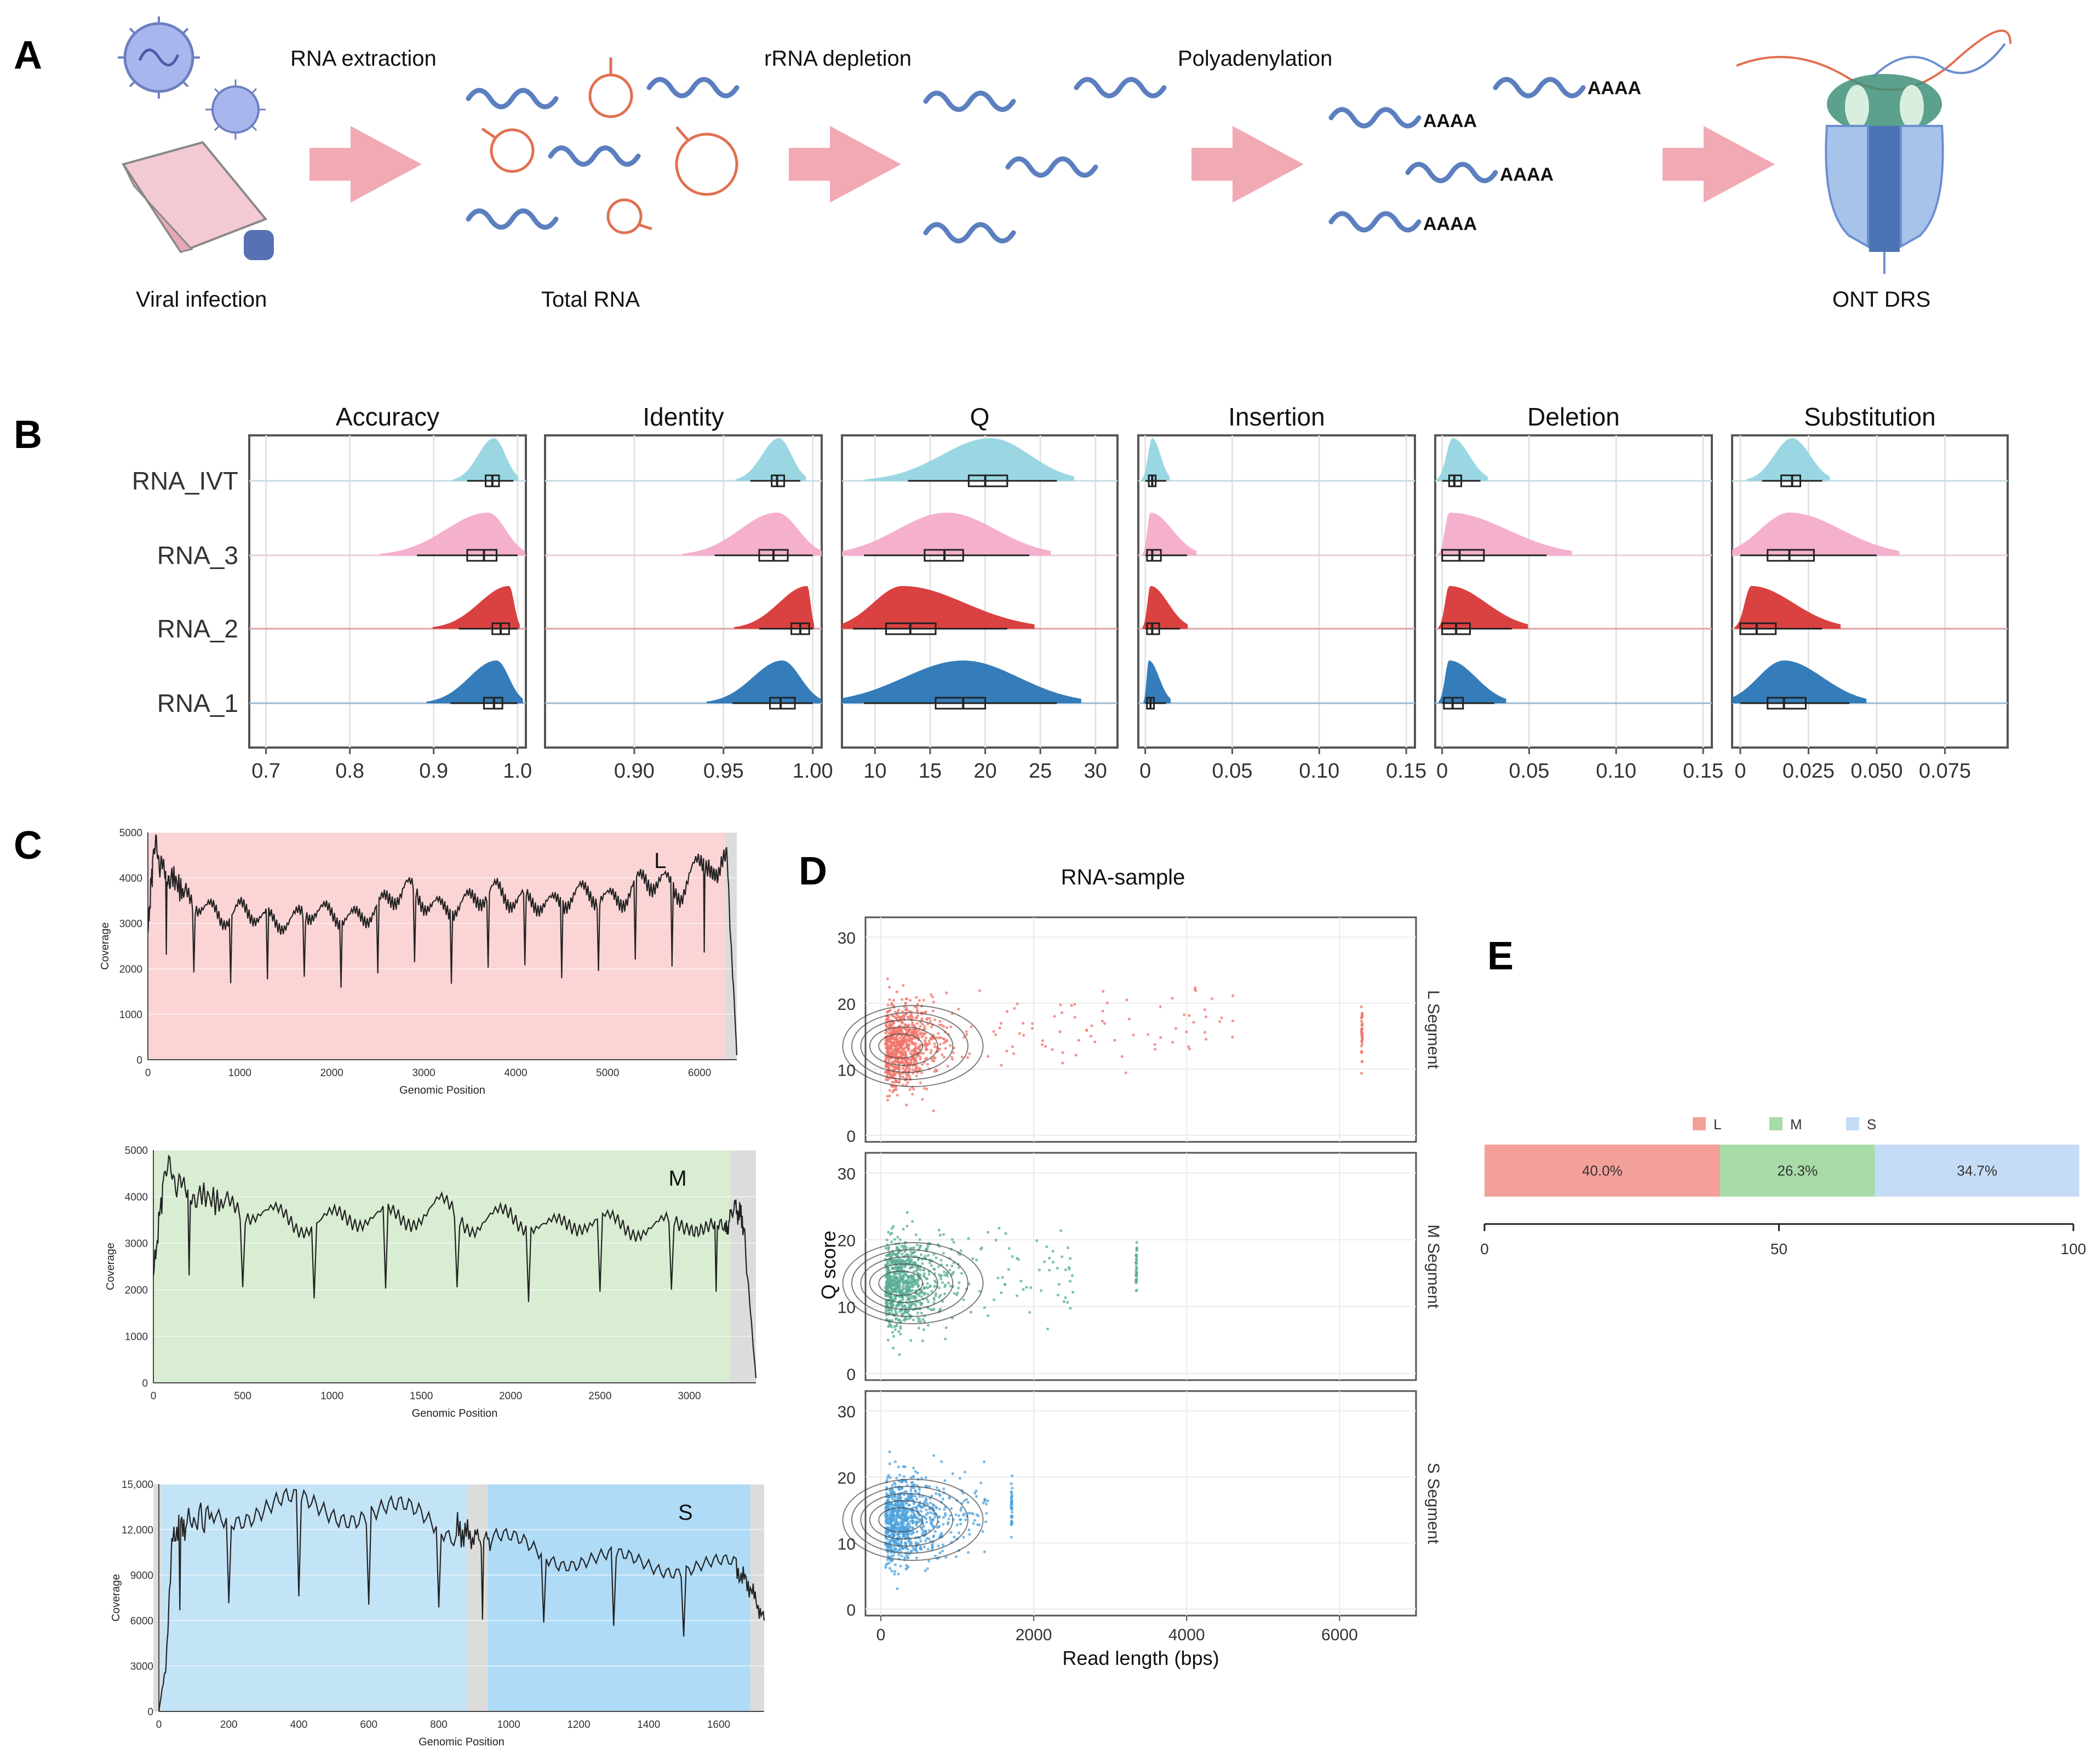 This screenshot has height=1764, width=2092. Describe the element at coordinates (201, 300) in the screenshot. I see `step-viral-infection: Viral infection` at that location.